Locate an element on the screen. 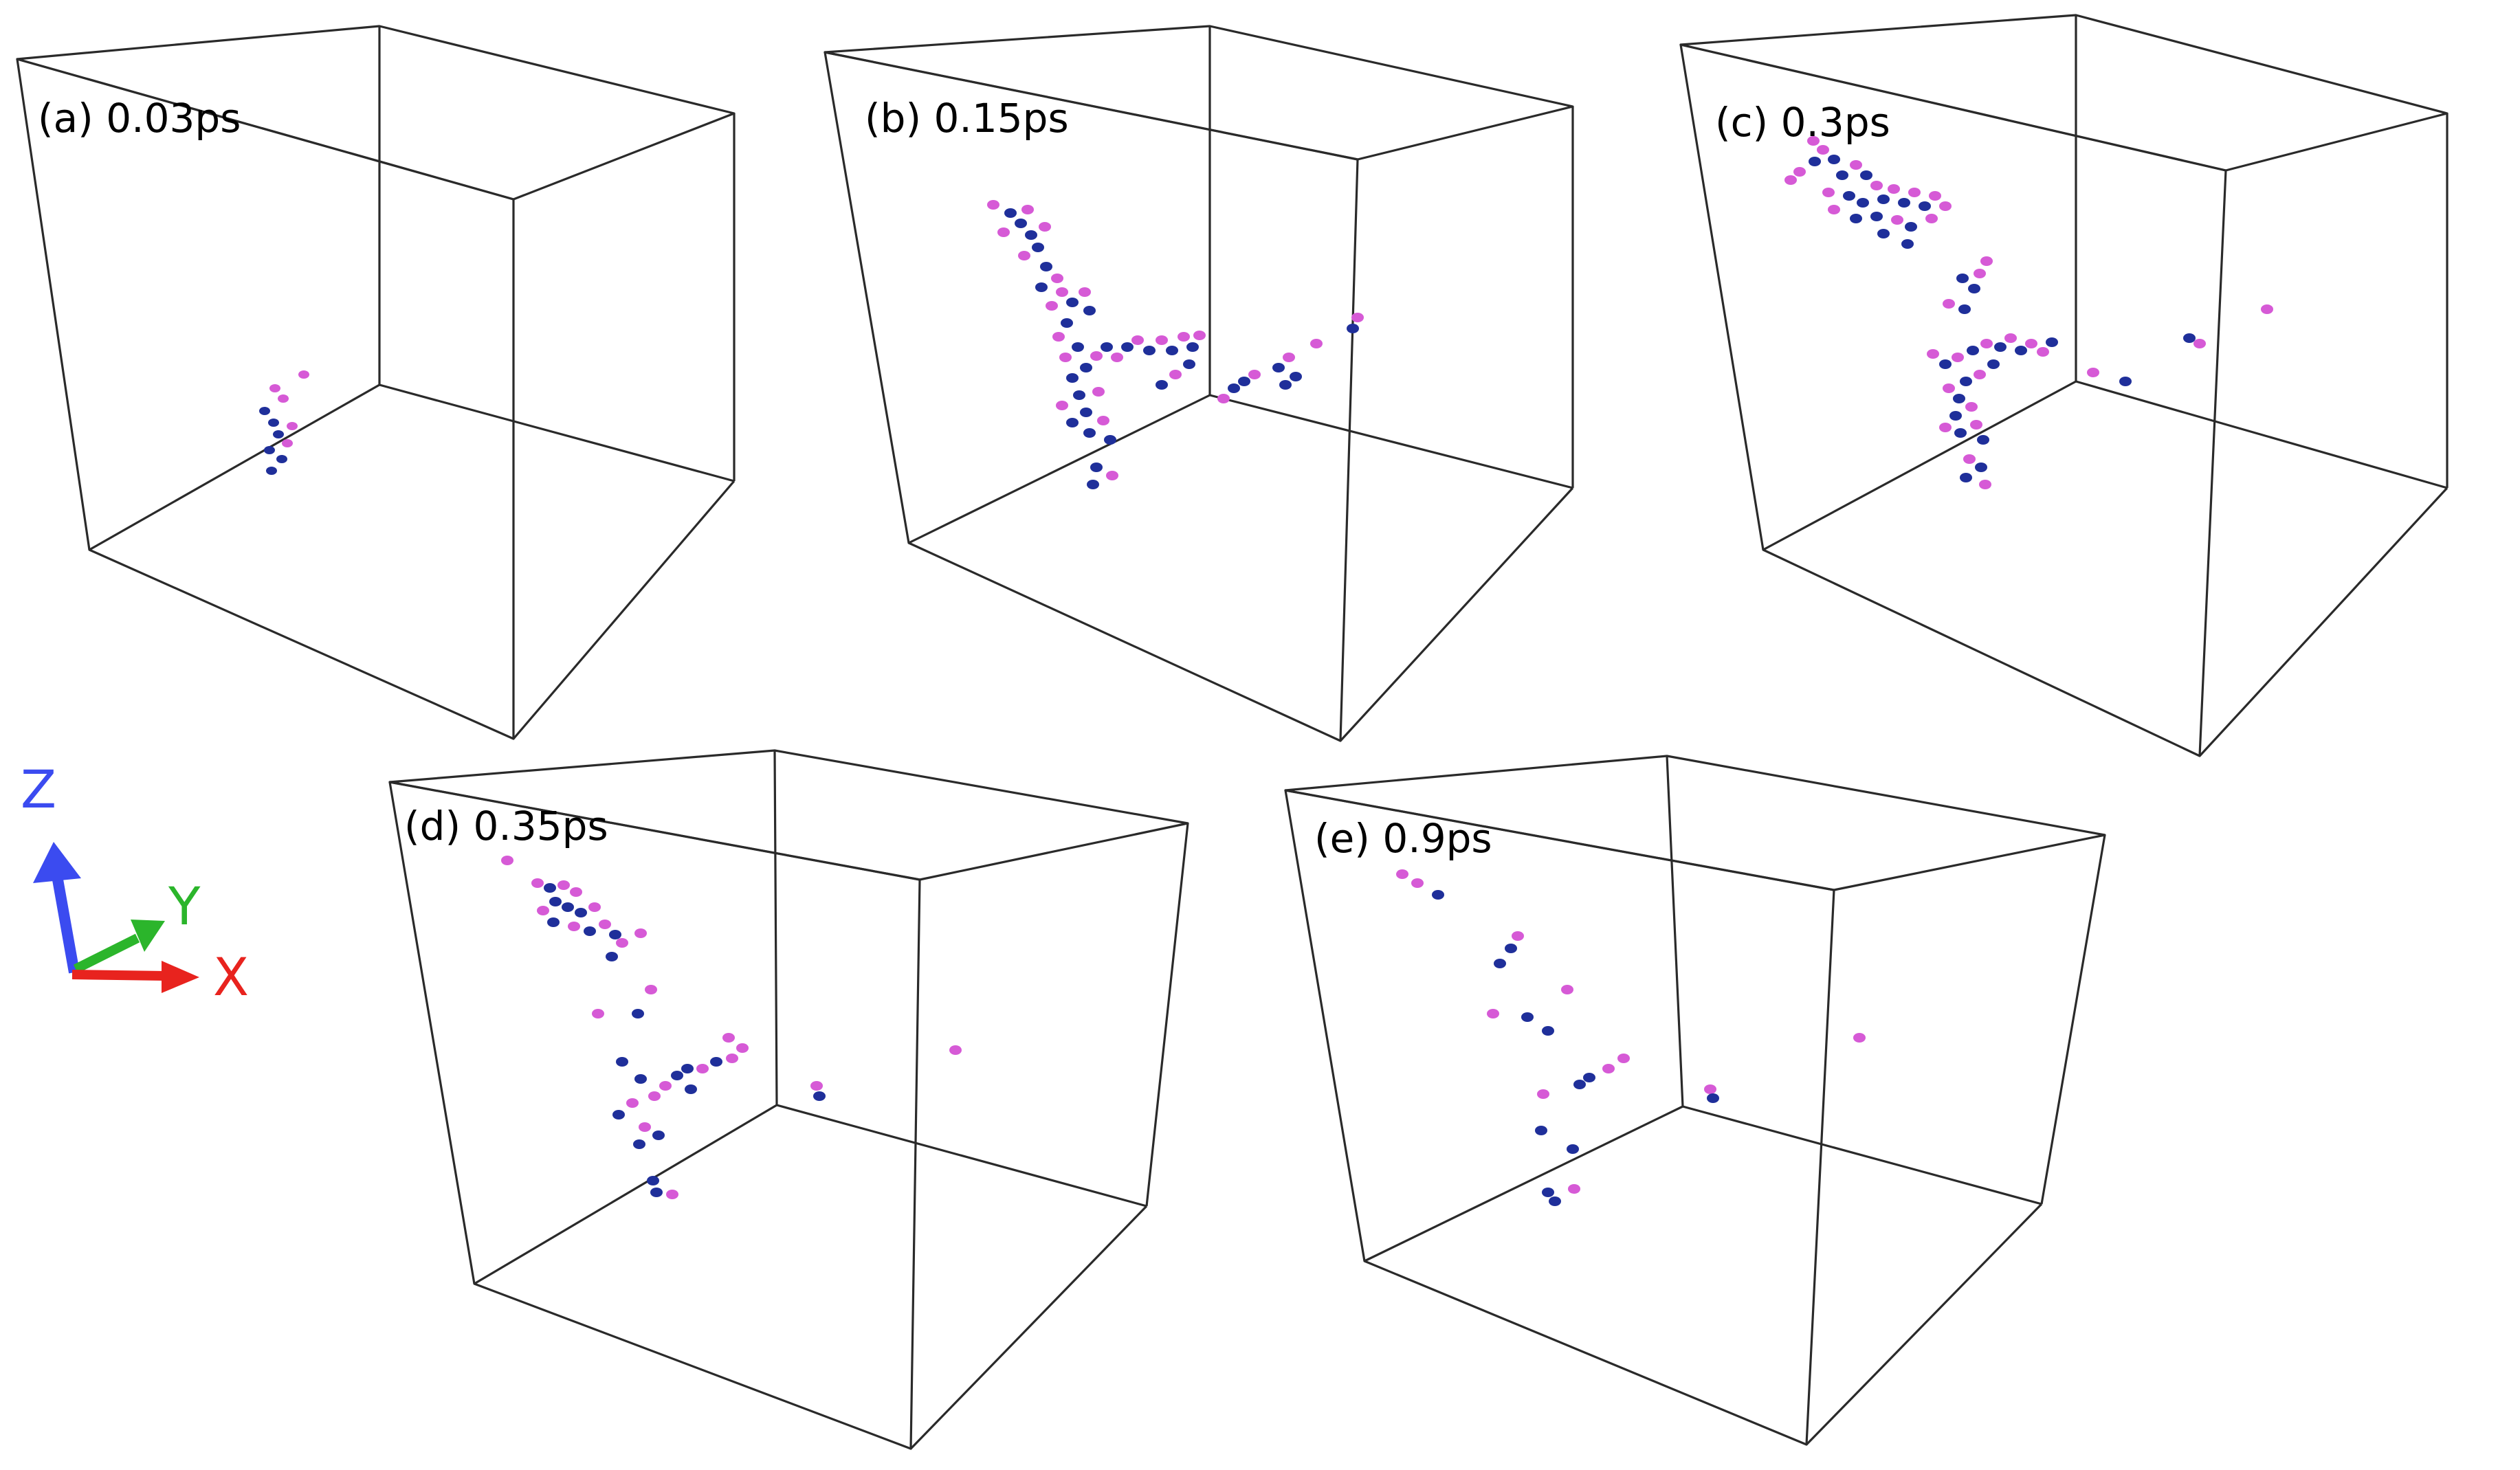 The width and height of the screenshot is (2520, 1470). atom-cluster-e is located at coordinates (1631, 1037).